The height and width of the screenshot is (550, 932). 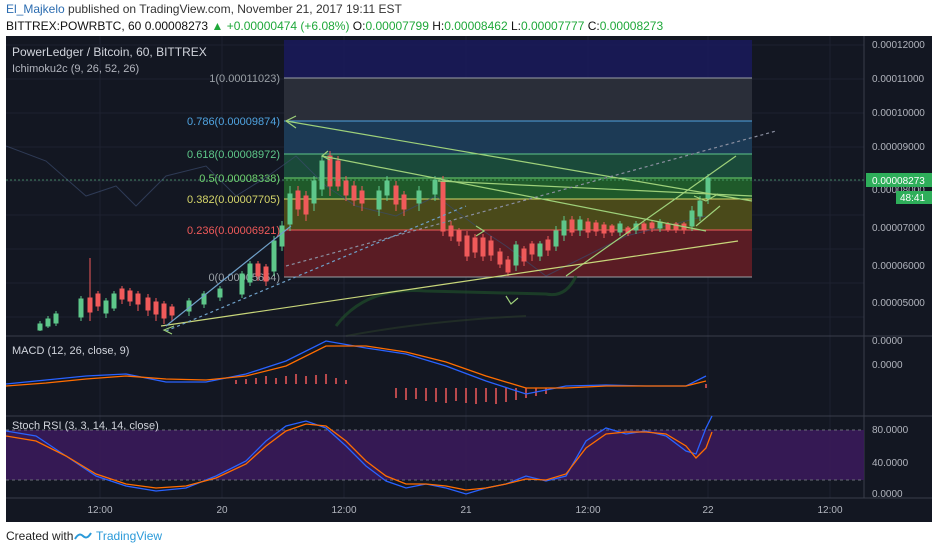 I want to click on macd-title: MACD (12, 26, close, 9), so click(x=70, y=351).